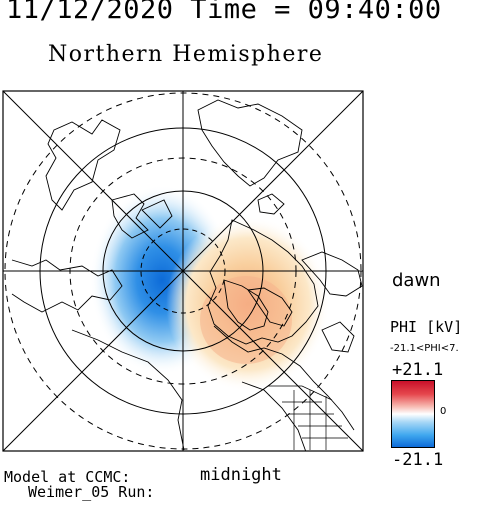 This screenshot has height=508, width=484. Describe the element at coordinates (413, 414) in the screenshot. I see `colorbar` at that location.